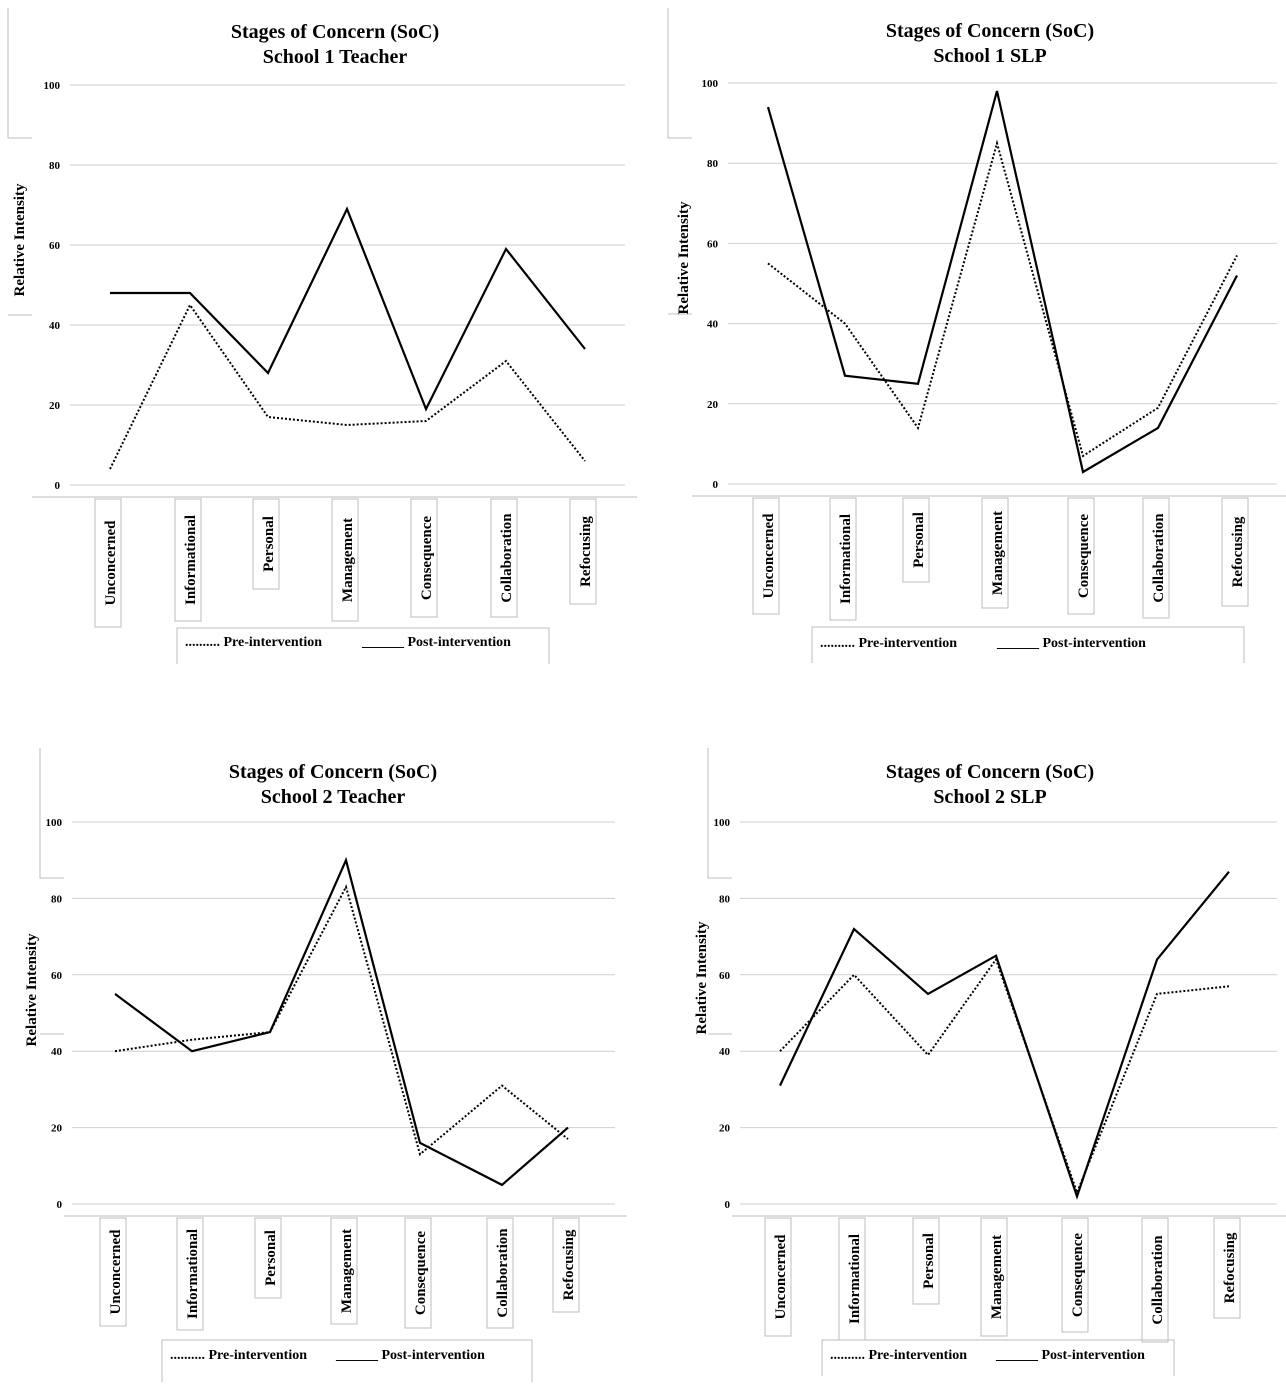 This screenshot has width=1286, height=1386. I want to click on chart-subtitle: School 1 Teacher, so click(335, 57).